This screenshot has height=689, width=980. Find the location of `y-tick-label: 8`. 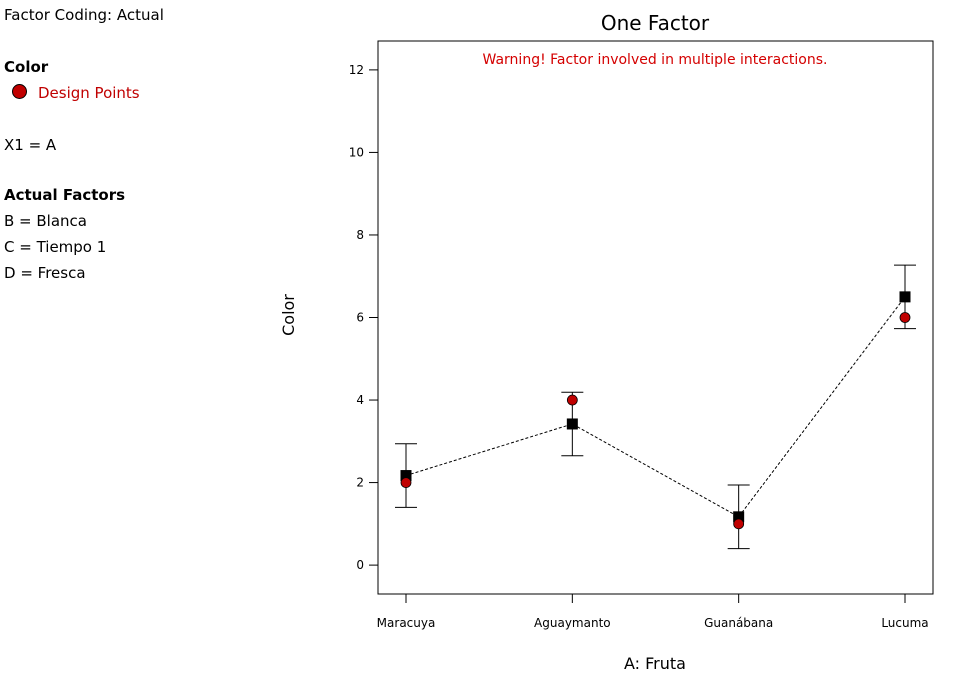

y-tick-label: 8 is located at coordinates (360, 235).